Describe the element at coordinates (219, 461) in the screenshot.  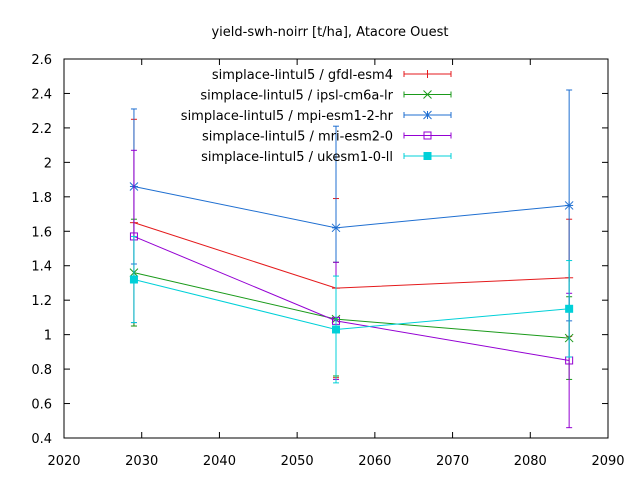
I see `x-tick-label: 2040` at that location.